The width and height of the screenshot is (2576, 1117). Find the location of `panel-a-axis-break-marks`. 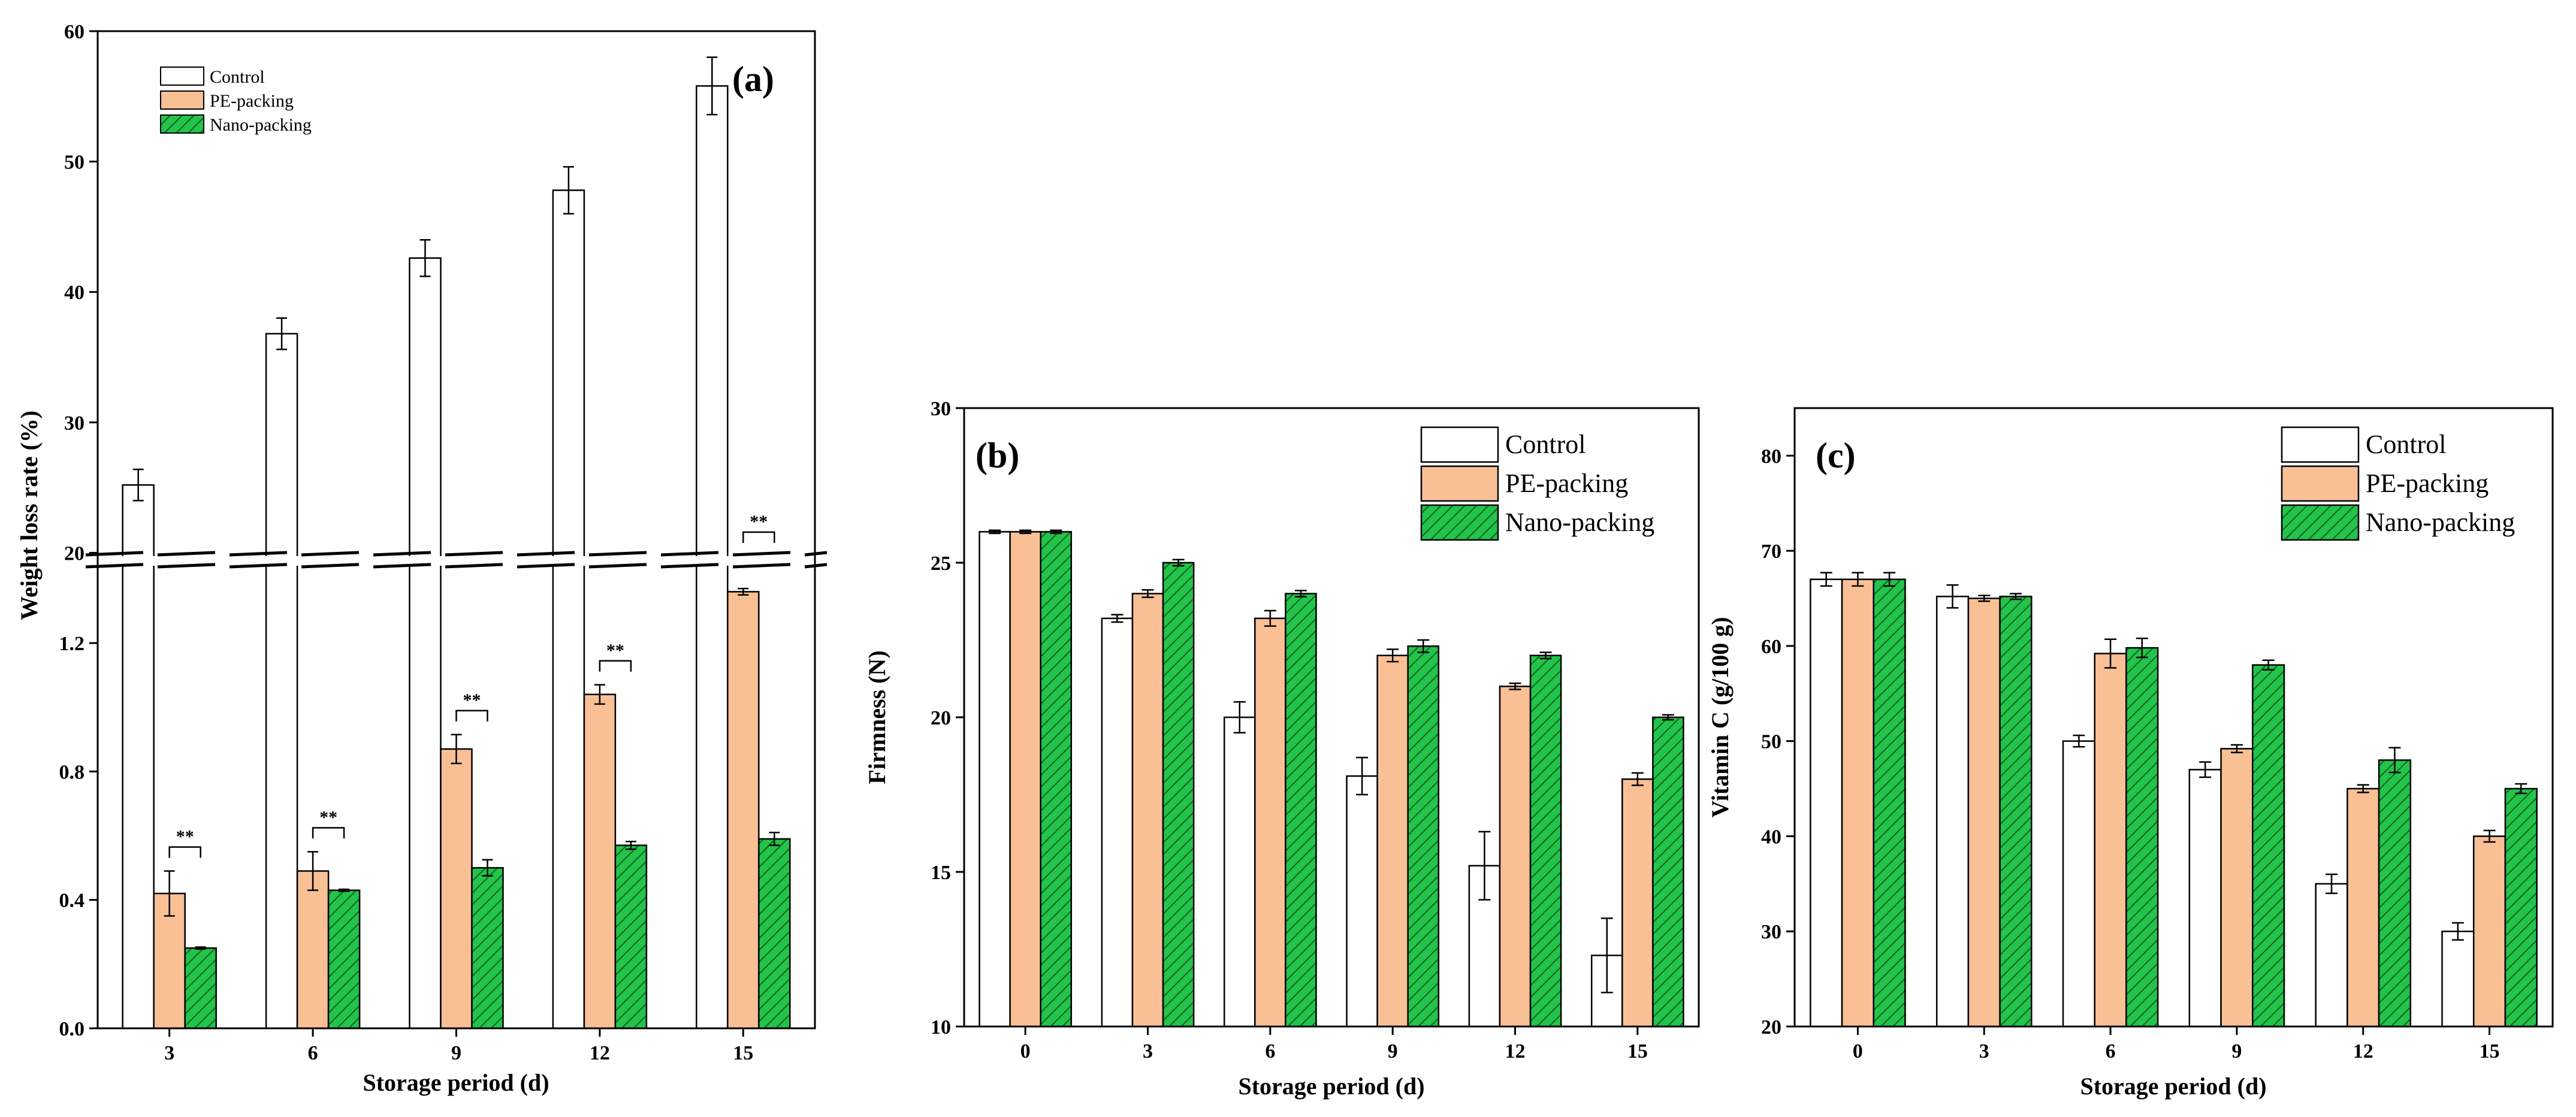

panel-a-axis-break-marks is located at coordinates (457, 560).